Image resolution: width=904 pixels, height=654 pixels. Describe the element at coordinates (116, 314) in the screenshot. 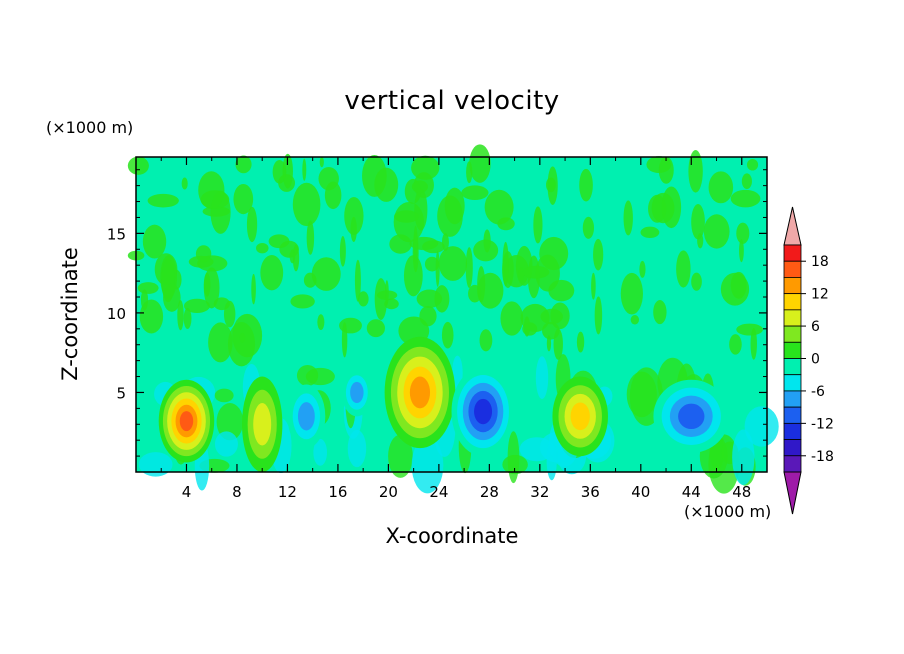

I see `y-tick-label: 10` at that location.